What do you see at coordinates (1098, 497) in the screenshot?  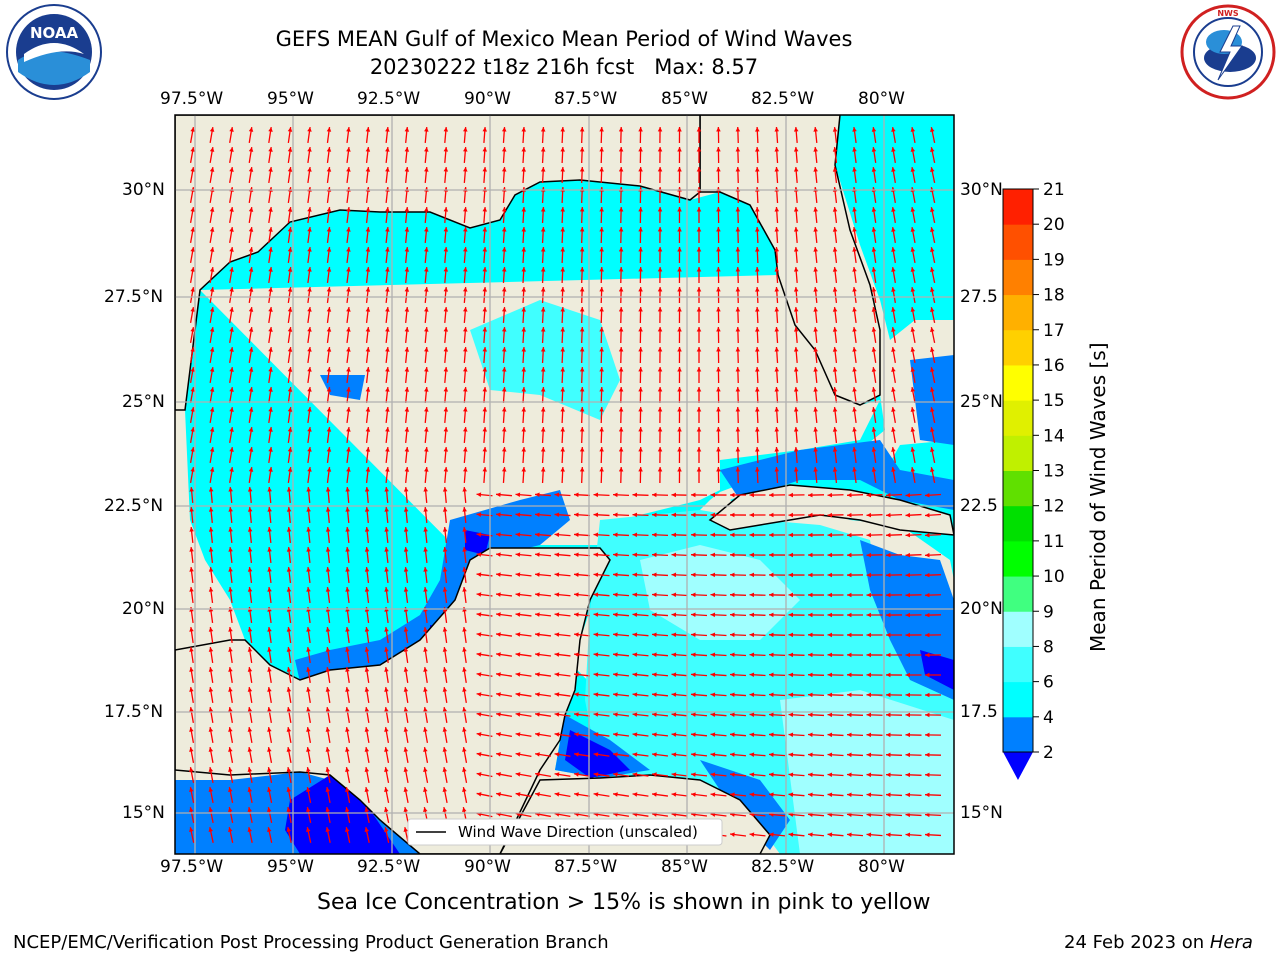 I see `colorbar-label: Mean Period of Wind Waves [s]` at bounding box center [1098, 497].